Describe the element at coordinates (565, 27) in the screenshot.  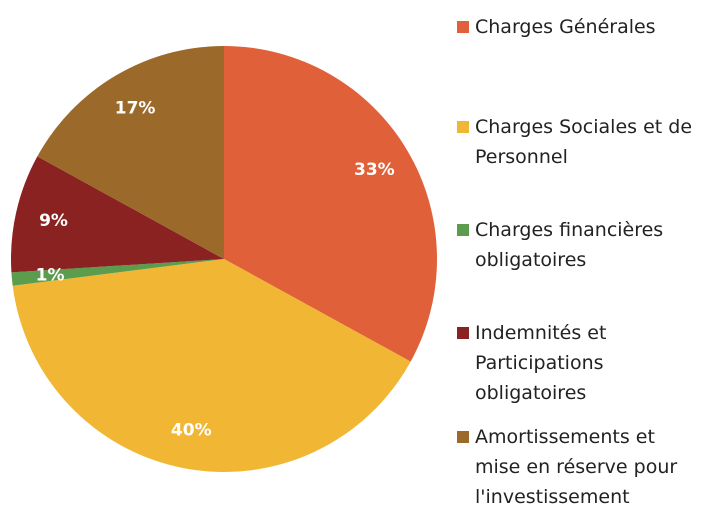
I see `legend-label: Charges Générales` at that location.